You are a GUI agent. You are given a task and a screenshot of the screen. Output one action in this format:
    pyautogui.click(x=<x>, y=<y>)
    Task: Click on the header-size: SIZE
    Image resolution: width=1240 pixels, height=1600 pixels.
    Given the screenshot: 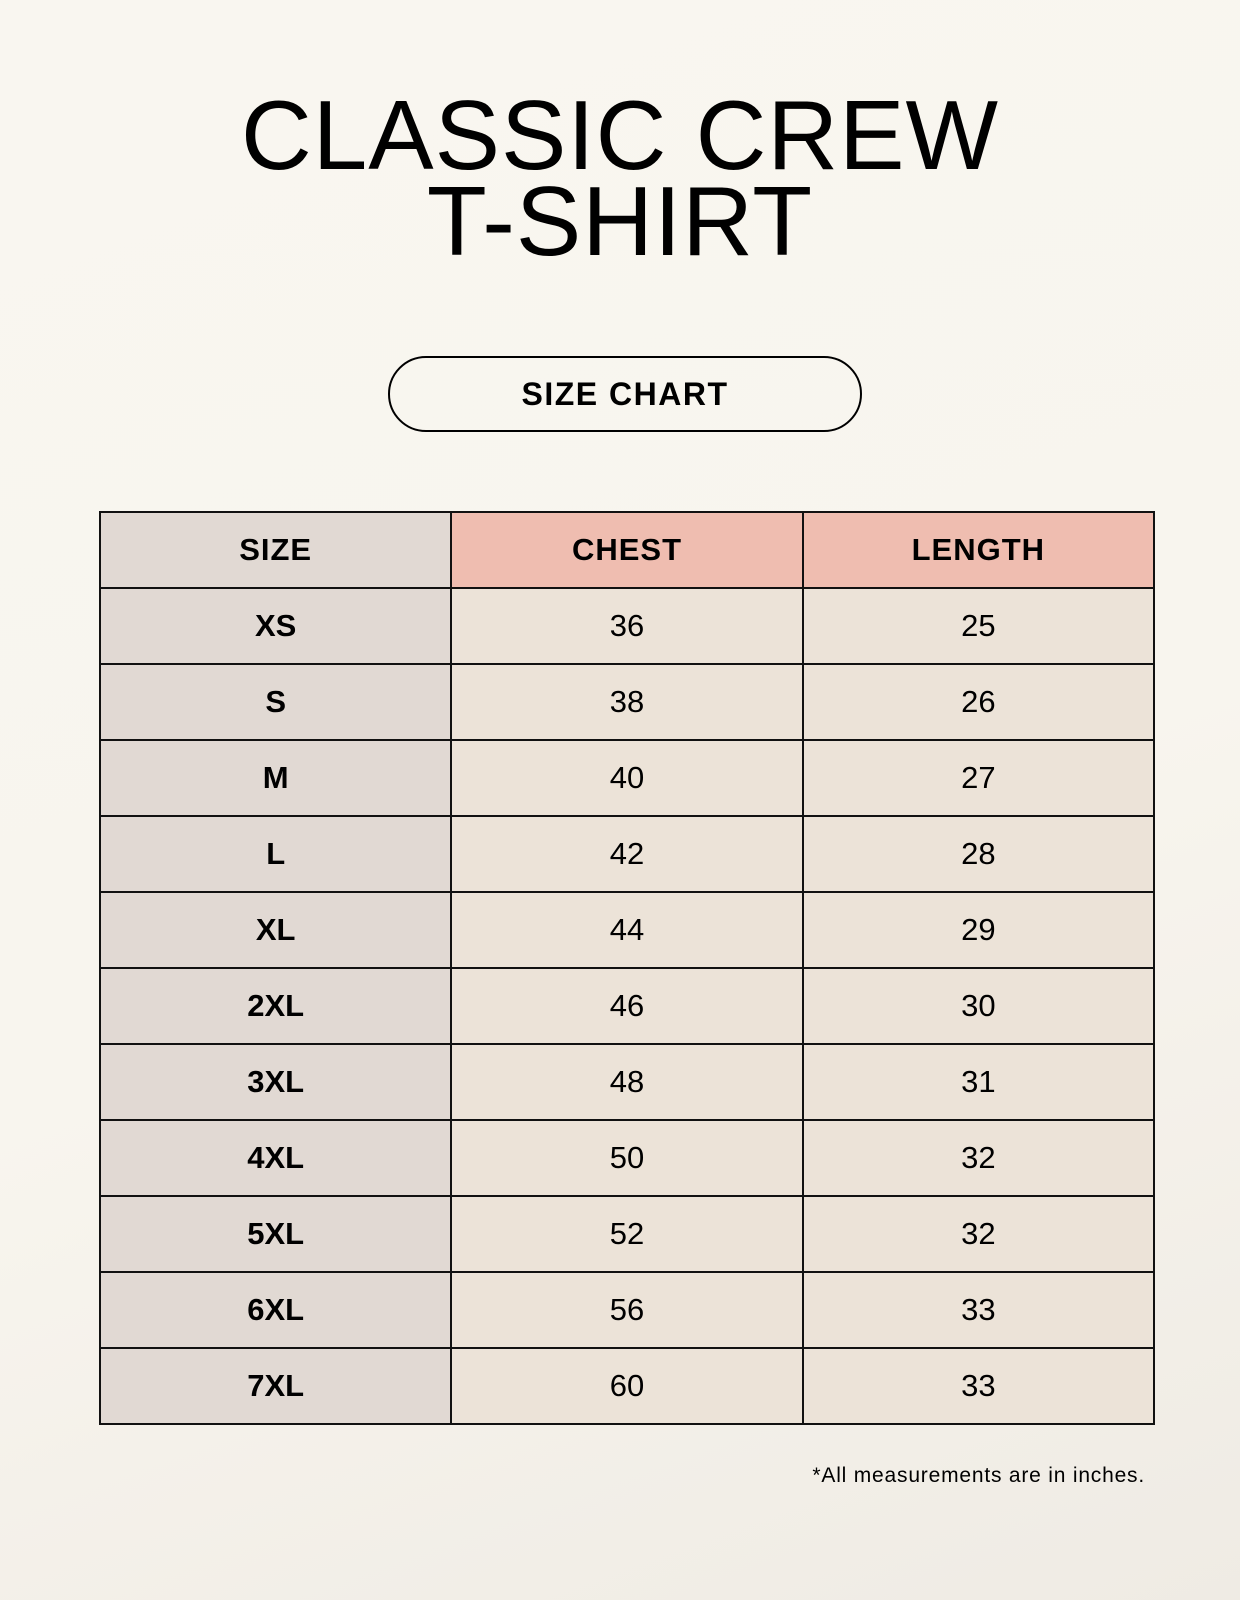 What is the action you would take?
    pyautogui.click(x=275, y=550)
    